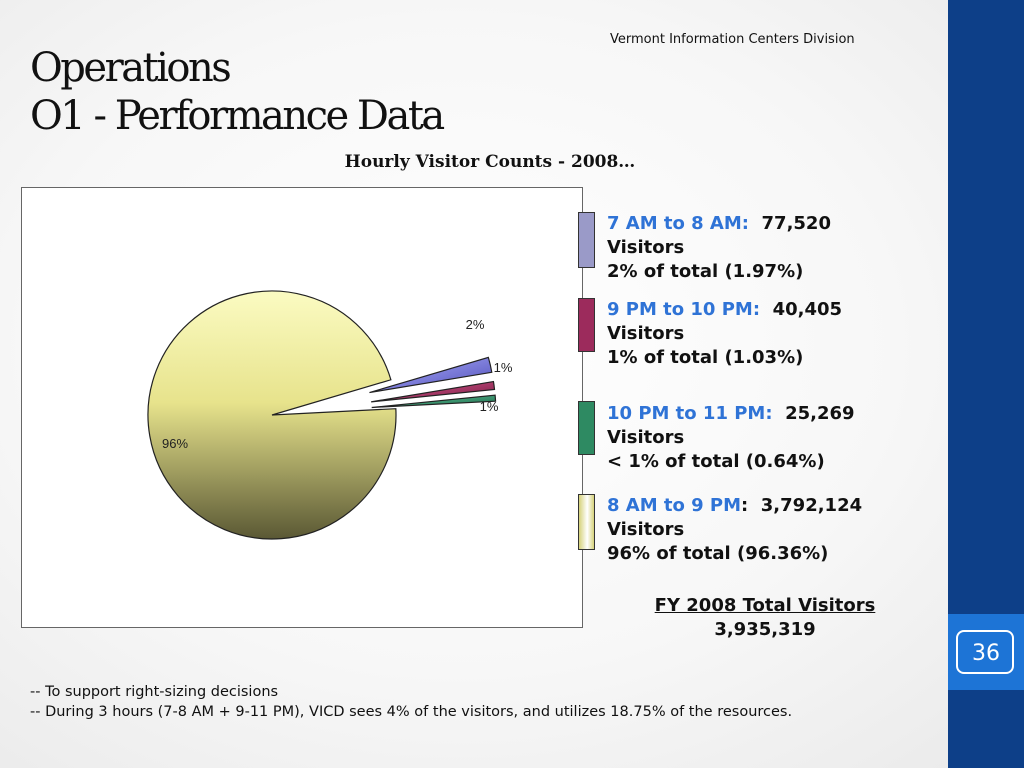 This screenshot has height=768, width=1024. I want to click on legend-label: 9 PM to 10 PM:, so click(684, 309).